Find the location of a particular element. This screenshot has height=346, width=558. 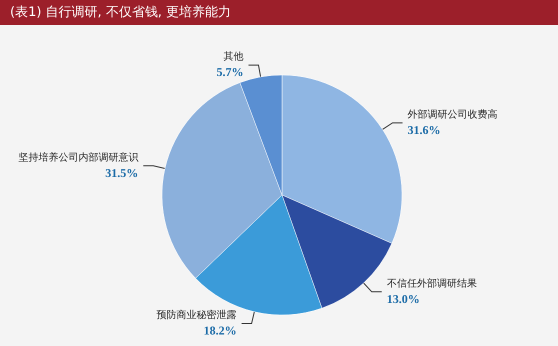

slice-label: 其他 is located at coordinates (233, 56).